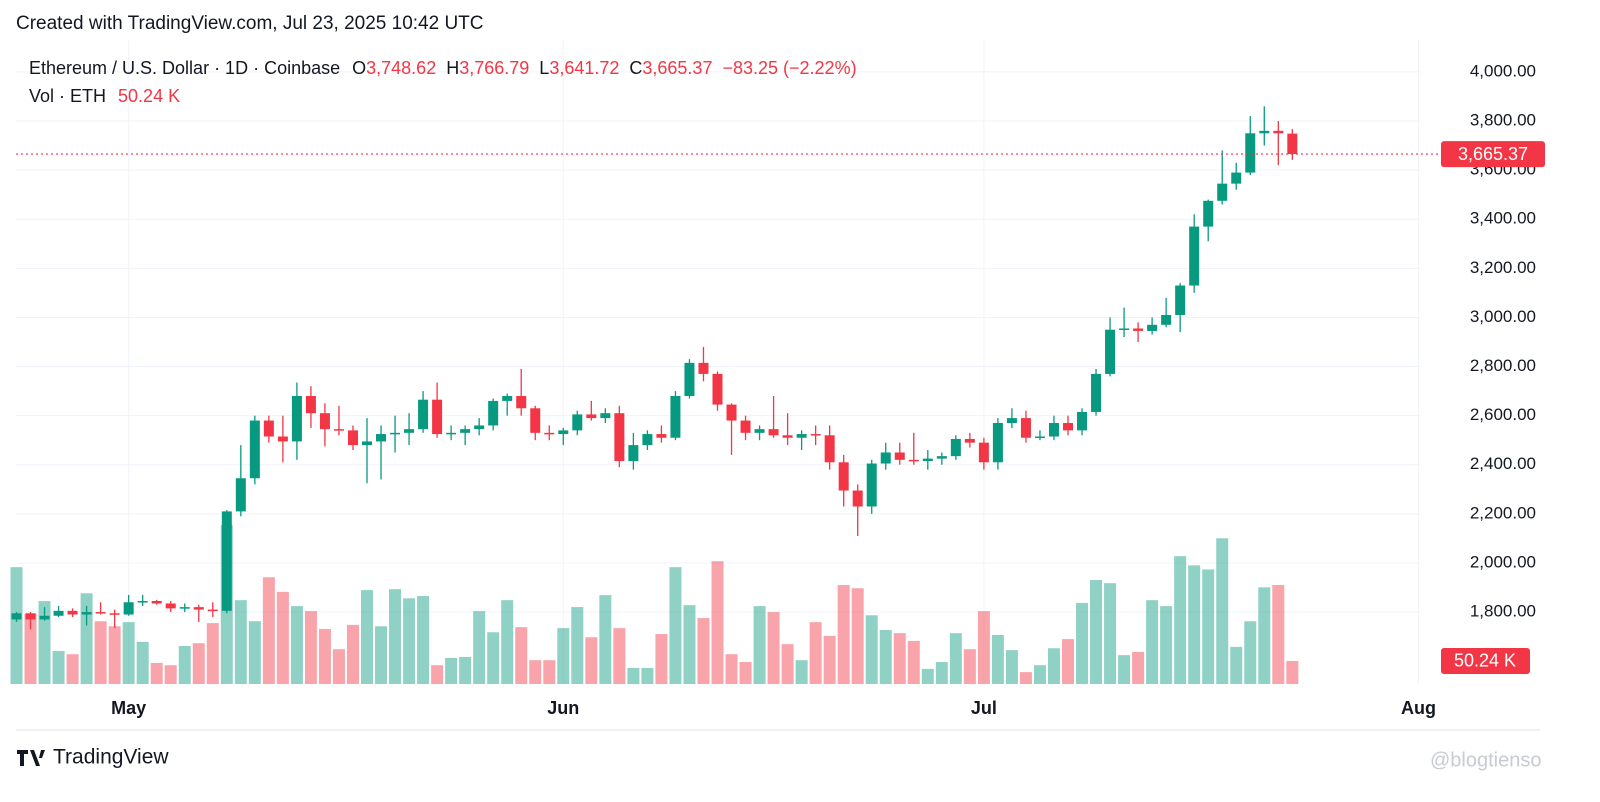 This screenshot has width=1600, height=802. Describe the element at coordinates (677, 68) in the screenshot. I see `close-value: 3,665.37` at that location.